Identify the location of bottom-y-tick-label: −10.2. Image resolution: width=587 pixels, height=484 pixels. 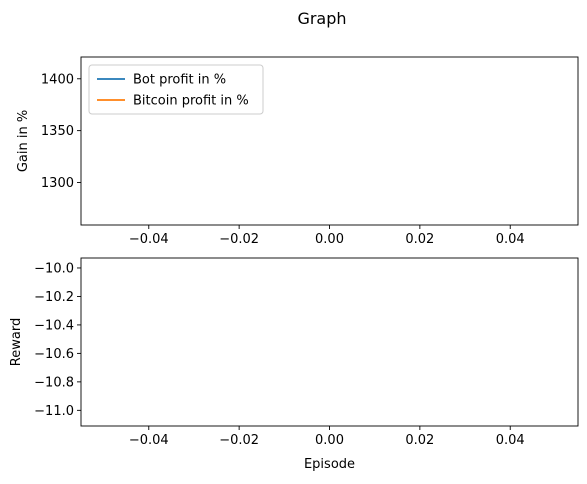
(54, 297).